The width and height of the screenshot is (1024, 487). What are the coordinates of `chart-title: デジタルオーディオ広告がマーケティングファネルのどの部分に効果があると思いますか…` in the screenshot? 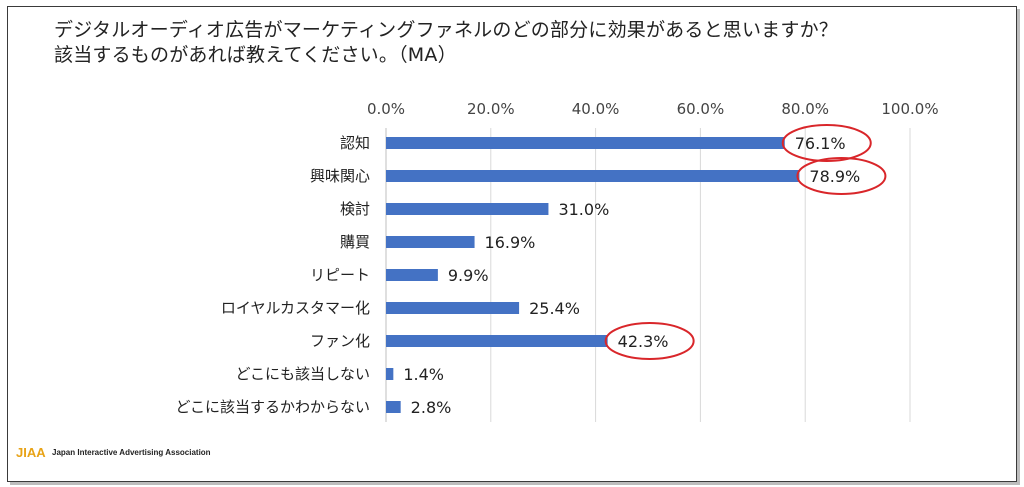 It's located at (446, 43).